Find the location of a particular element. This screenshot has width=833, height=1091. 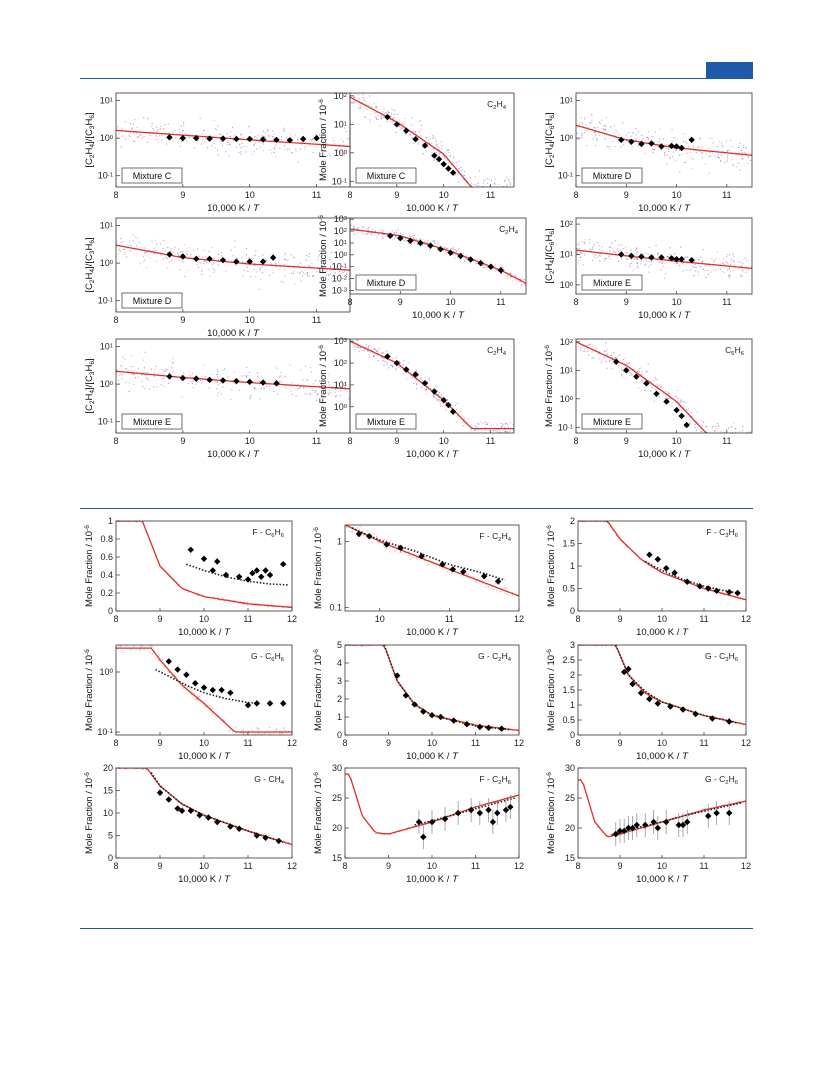

plot-area is located at coordinates (662, 685).